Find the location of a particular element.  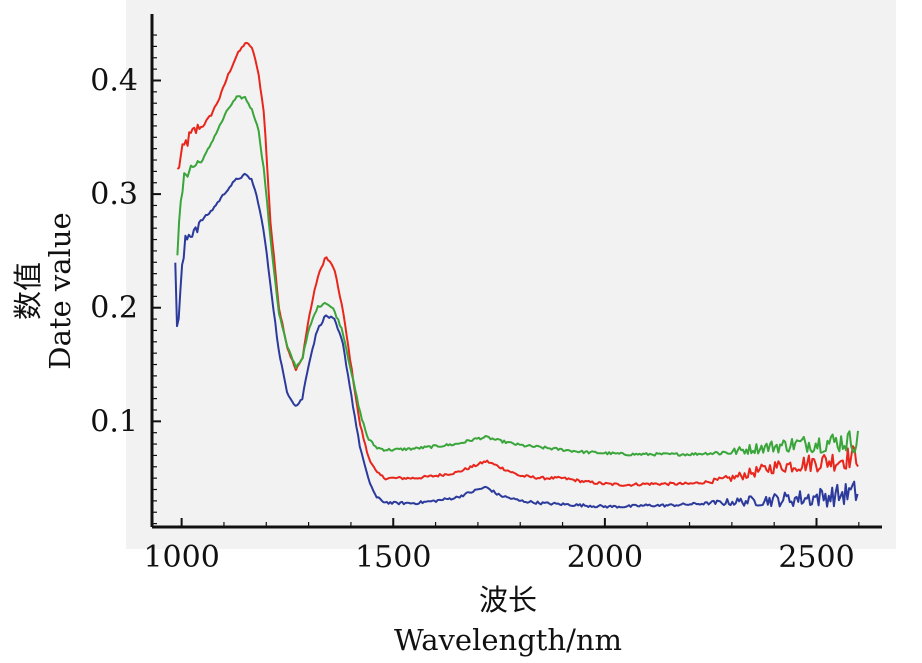

x-axis-title: Wavelength/nm is located at coordinates (508, 640).